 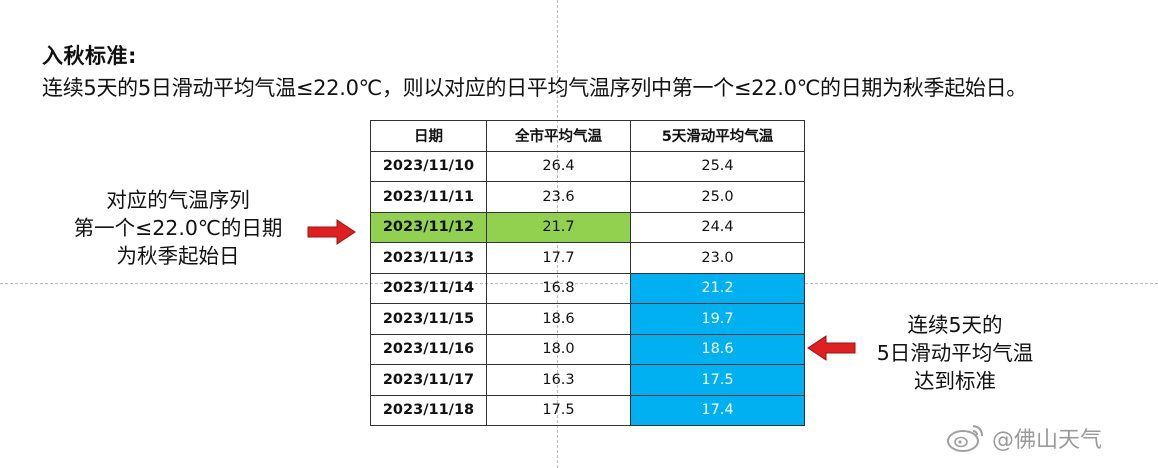 What do you see at coordinates (558, 349) in the screenshot?
I see `avg-cell: 18.0` at bounding box center [558, 349].